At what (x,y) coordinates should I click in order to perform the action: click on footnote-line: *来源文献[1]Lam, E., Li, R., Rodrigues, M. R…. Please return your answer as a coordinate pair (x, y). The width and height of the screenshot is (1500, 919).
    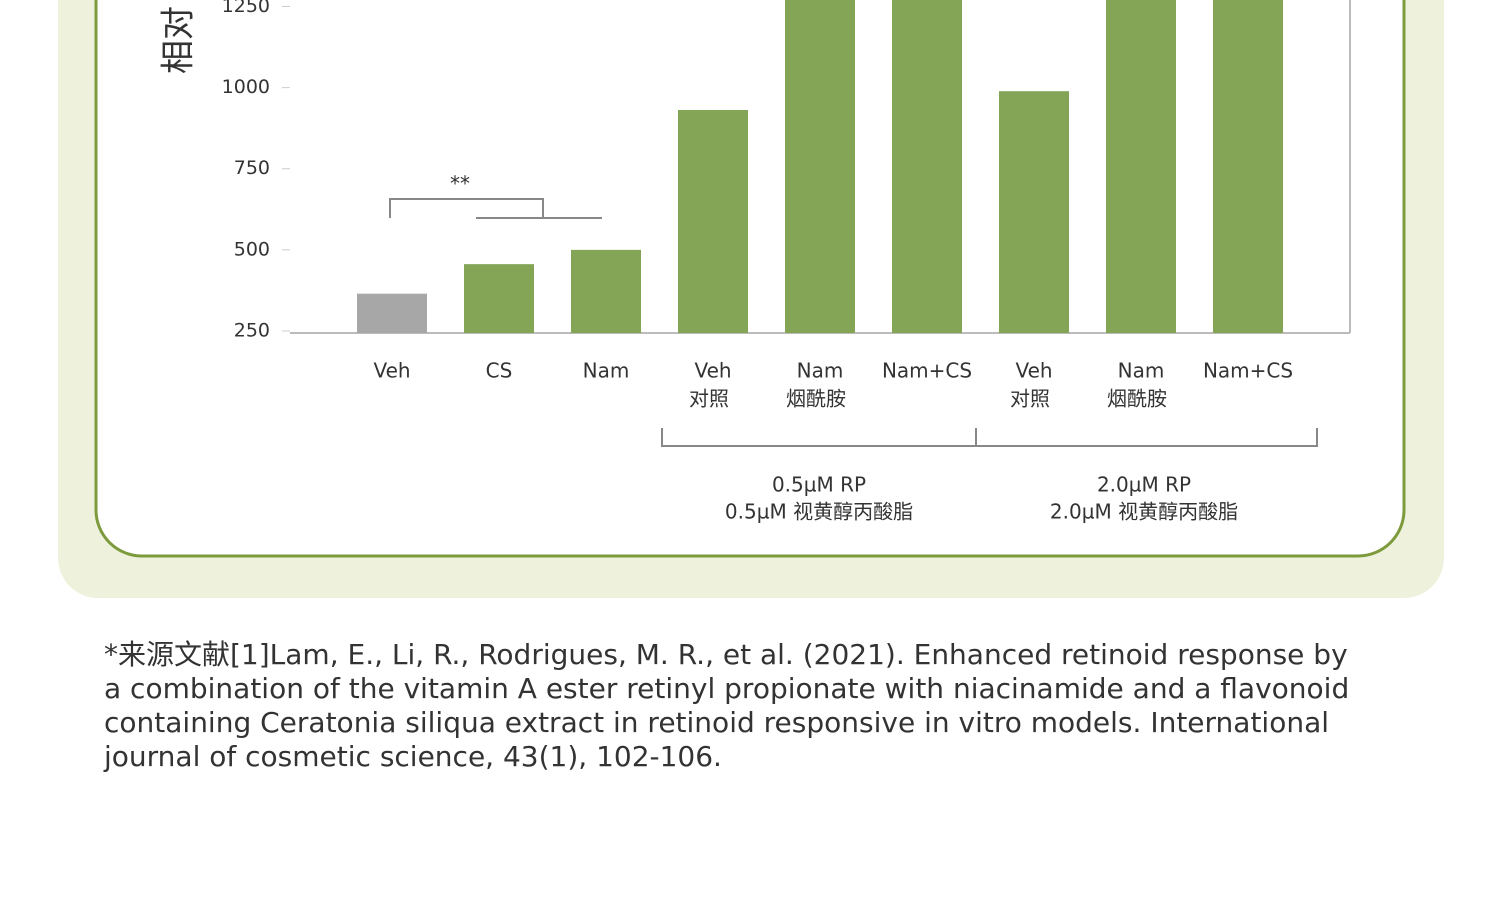
    Looking at the image, I should click on (726, 654).